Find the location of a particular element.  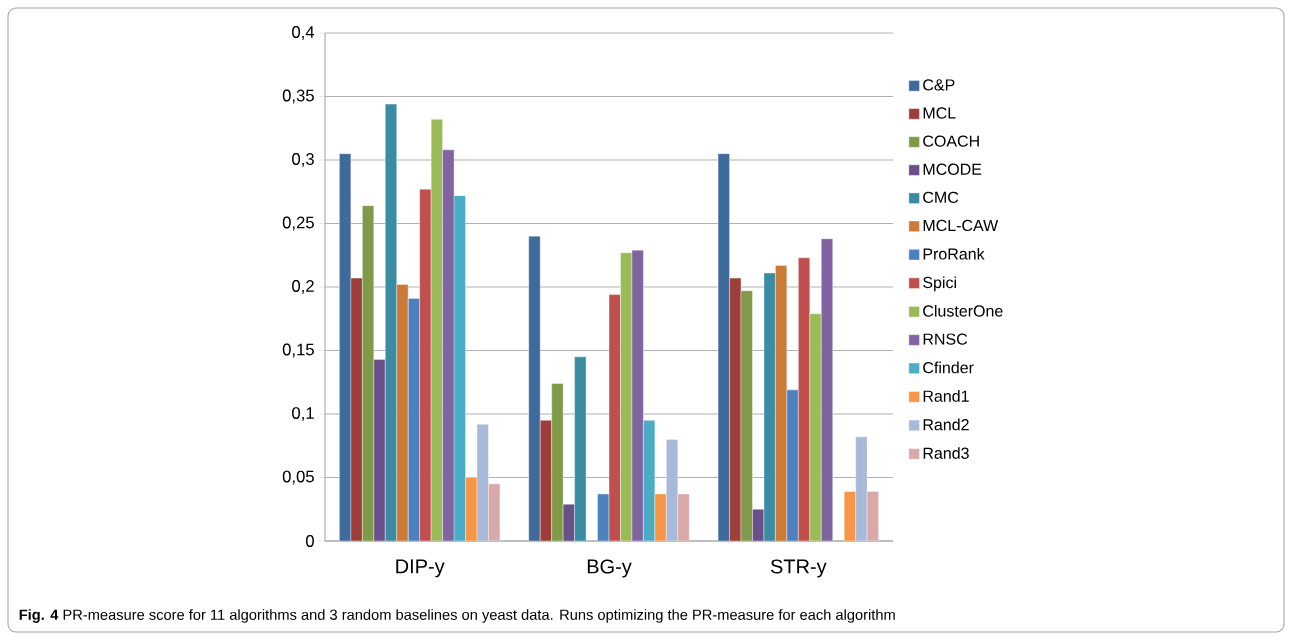

legend-label: MCL-CAW is located at coordinates (961, 225).